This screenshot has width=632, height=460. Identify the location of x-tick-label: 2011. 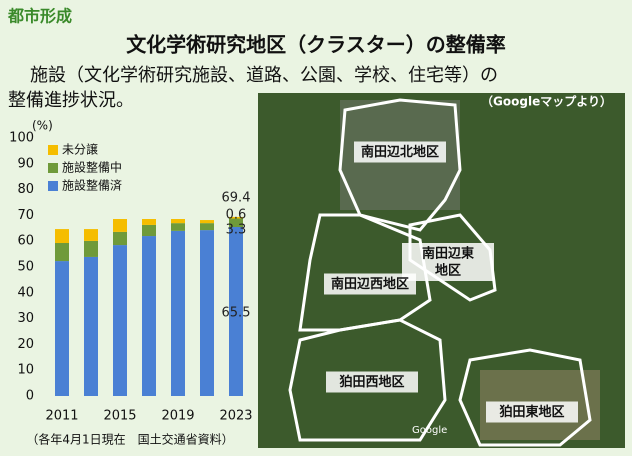
(61, 416).